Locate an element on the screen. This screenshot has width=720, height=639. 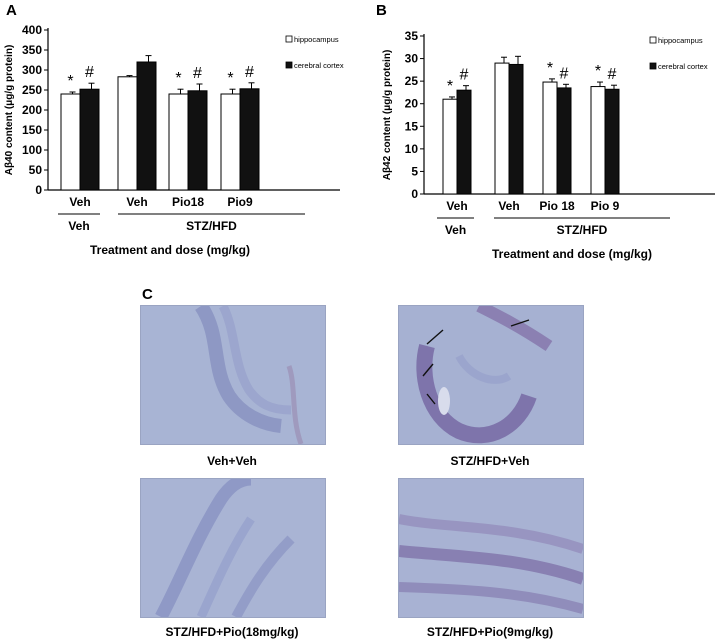
y-tick-label: 5 is located at coordinates (414, 171).